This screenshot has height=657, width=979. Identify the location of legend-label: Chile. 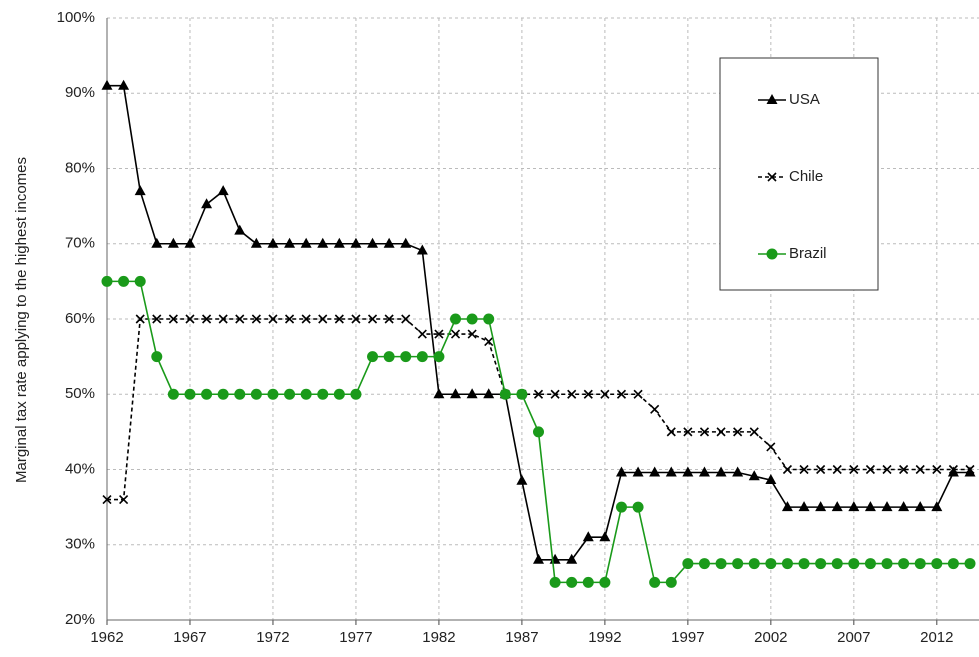
(806, 176).